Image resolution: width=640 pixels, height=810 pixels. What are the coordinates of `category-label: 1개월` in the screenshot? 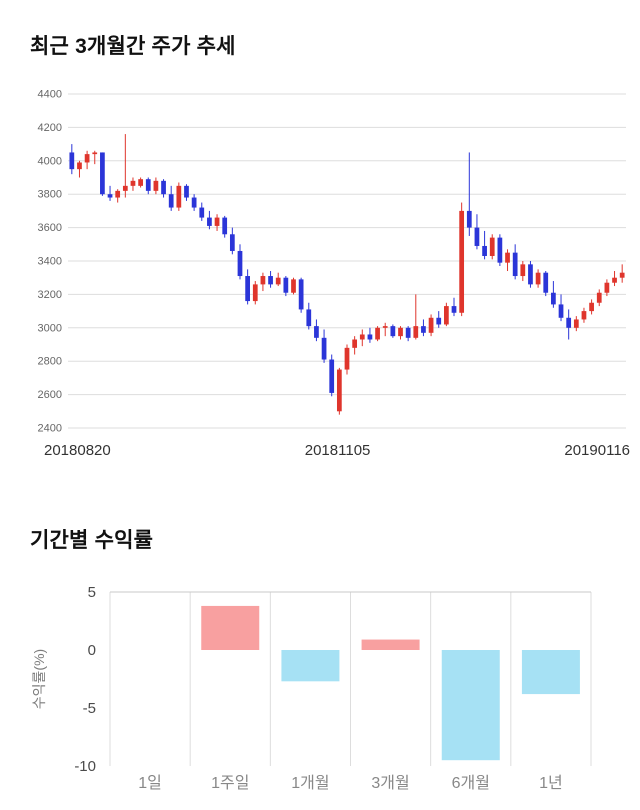 It's located at (310, 783).